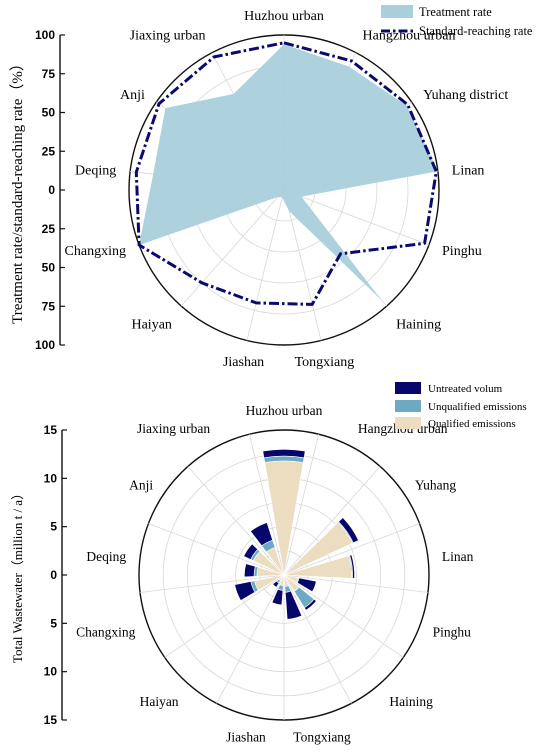  I want to click on radar-category-label: Pinghu, so click(462, 251).